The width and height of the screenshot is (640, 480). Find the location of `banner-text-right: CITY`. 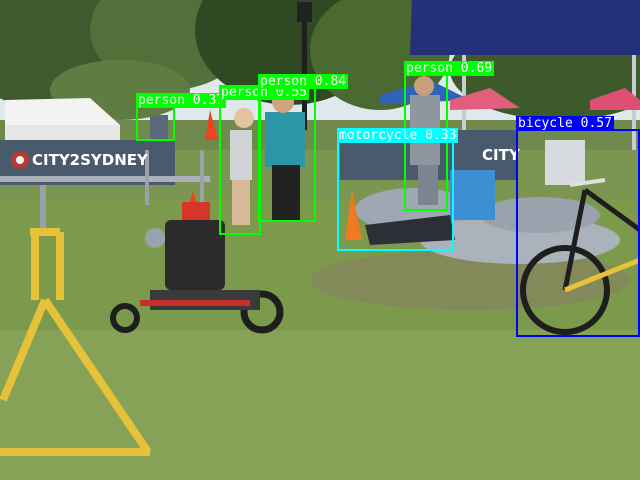

banner-text-right: CITY is located at coordinates (501, 155).